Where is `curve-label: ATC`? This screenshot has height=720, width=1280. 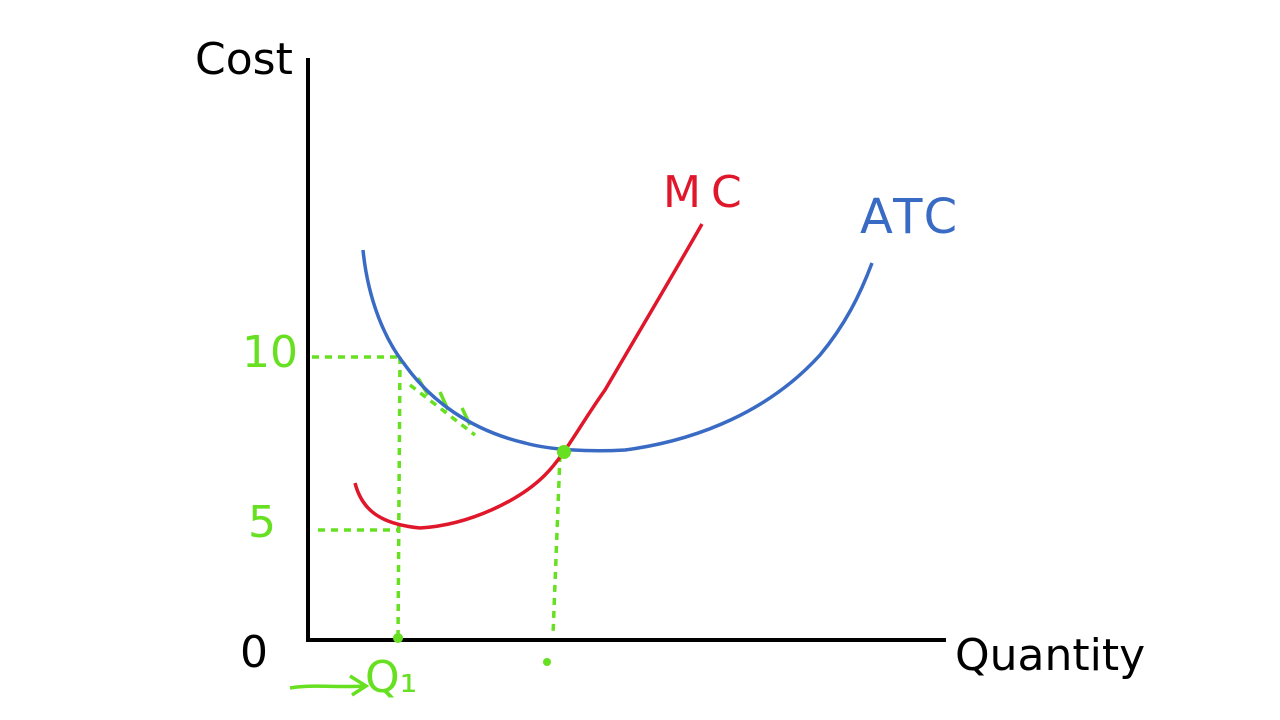
curve-label: ATC is located at coordinates (910, 217).